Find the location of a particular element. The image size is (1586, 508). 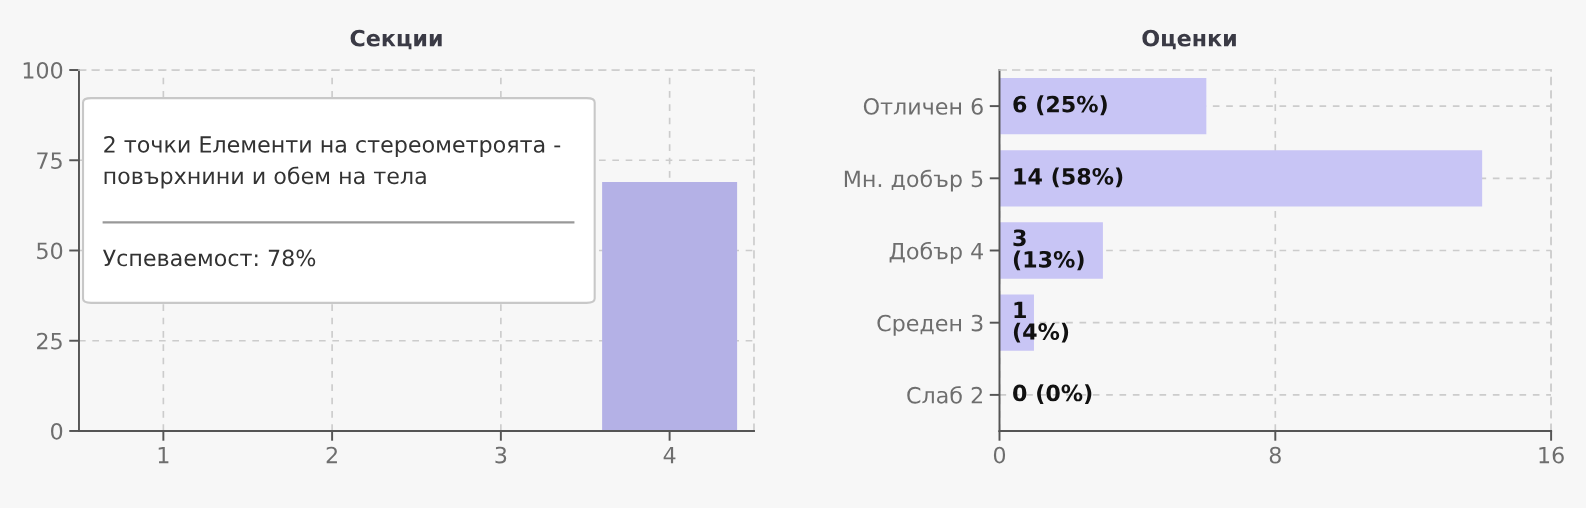

y-tick-label: 100 is located at coordinates (43, 70).